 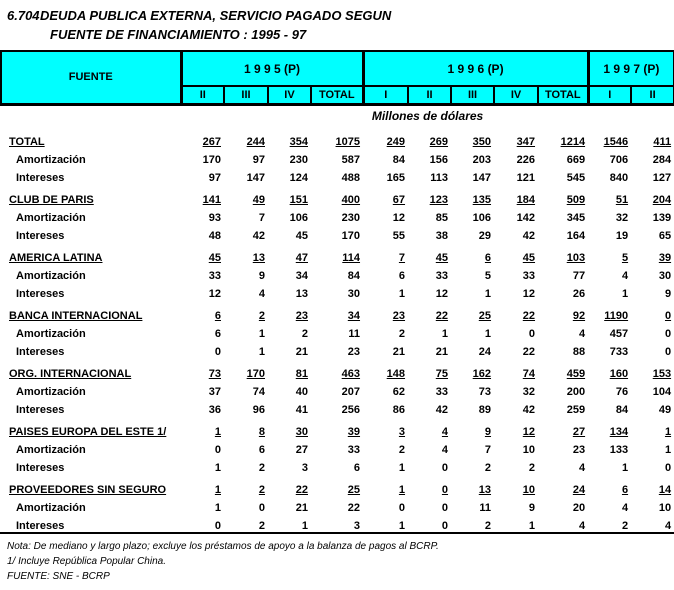 I want to click on section-value-cell: 267, so click(x=211, y=142).